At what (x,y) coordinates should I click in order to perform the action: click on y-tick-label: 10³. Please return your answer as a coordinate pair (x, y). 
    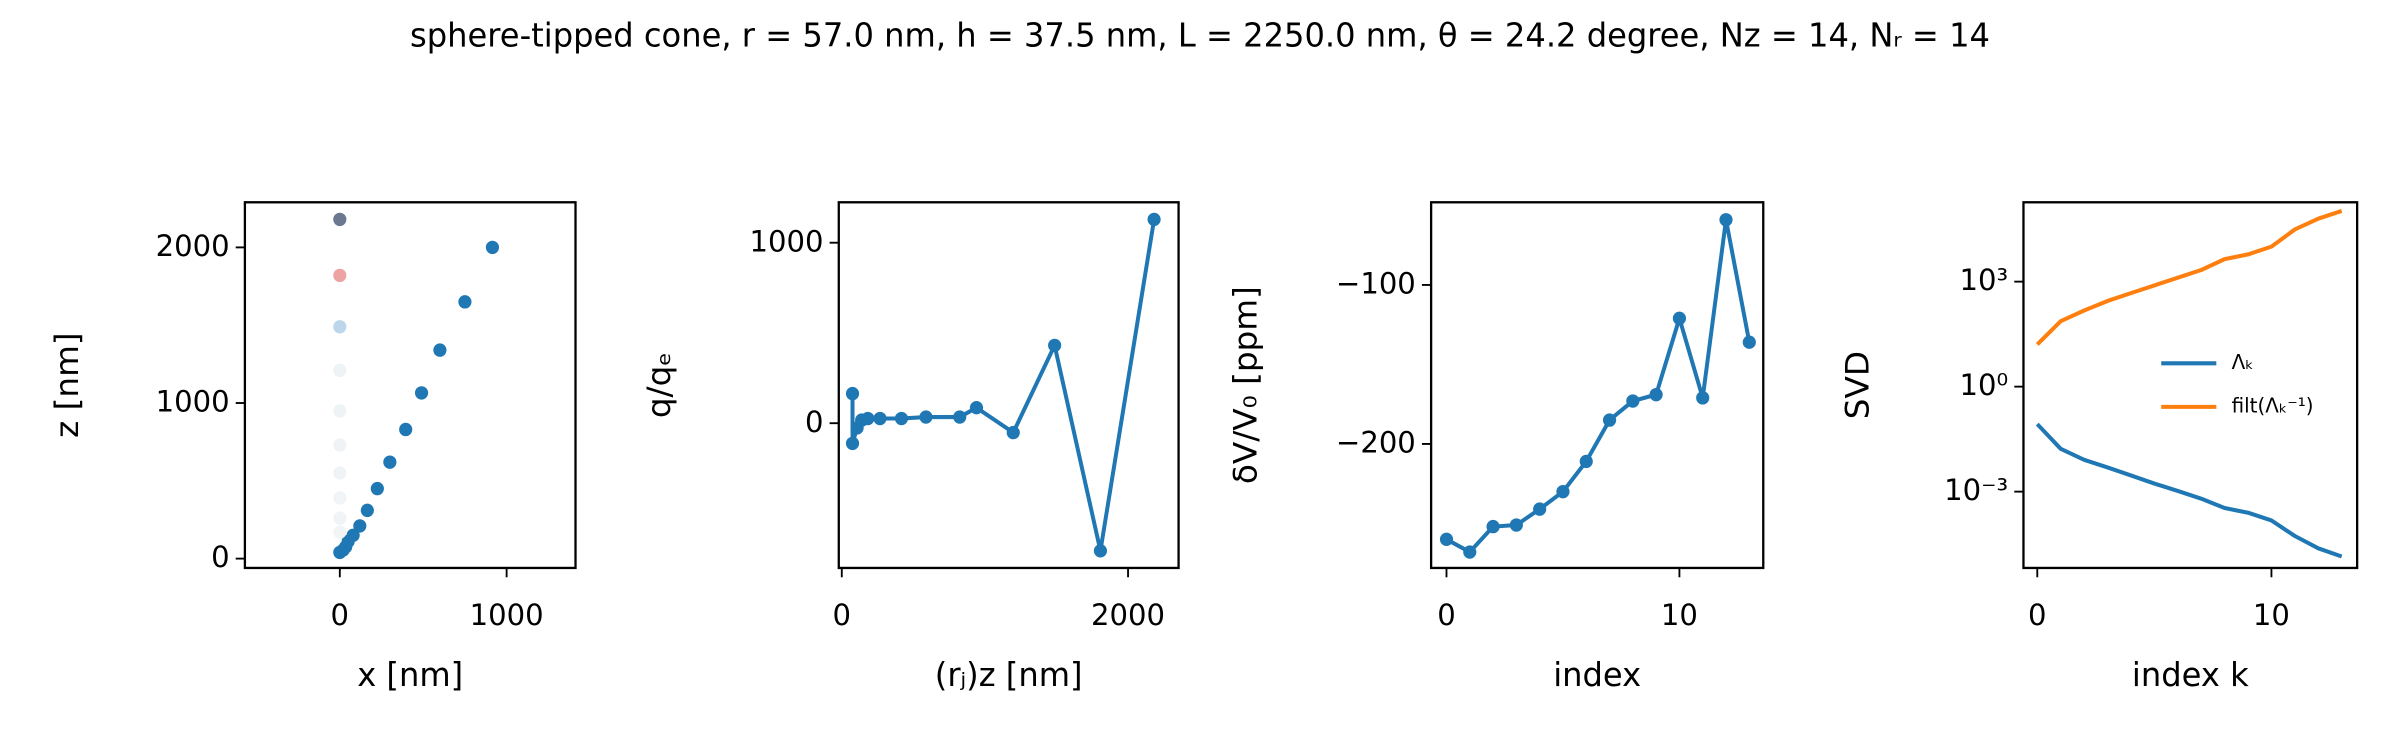
    Looking at the image, I should click on (1984, 280).